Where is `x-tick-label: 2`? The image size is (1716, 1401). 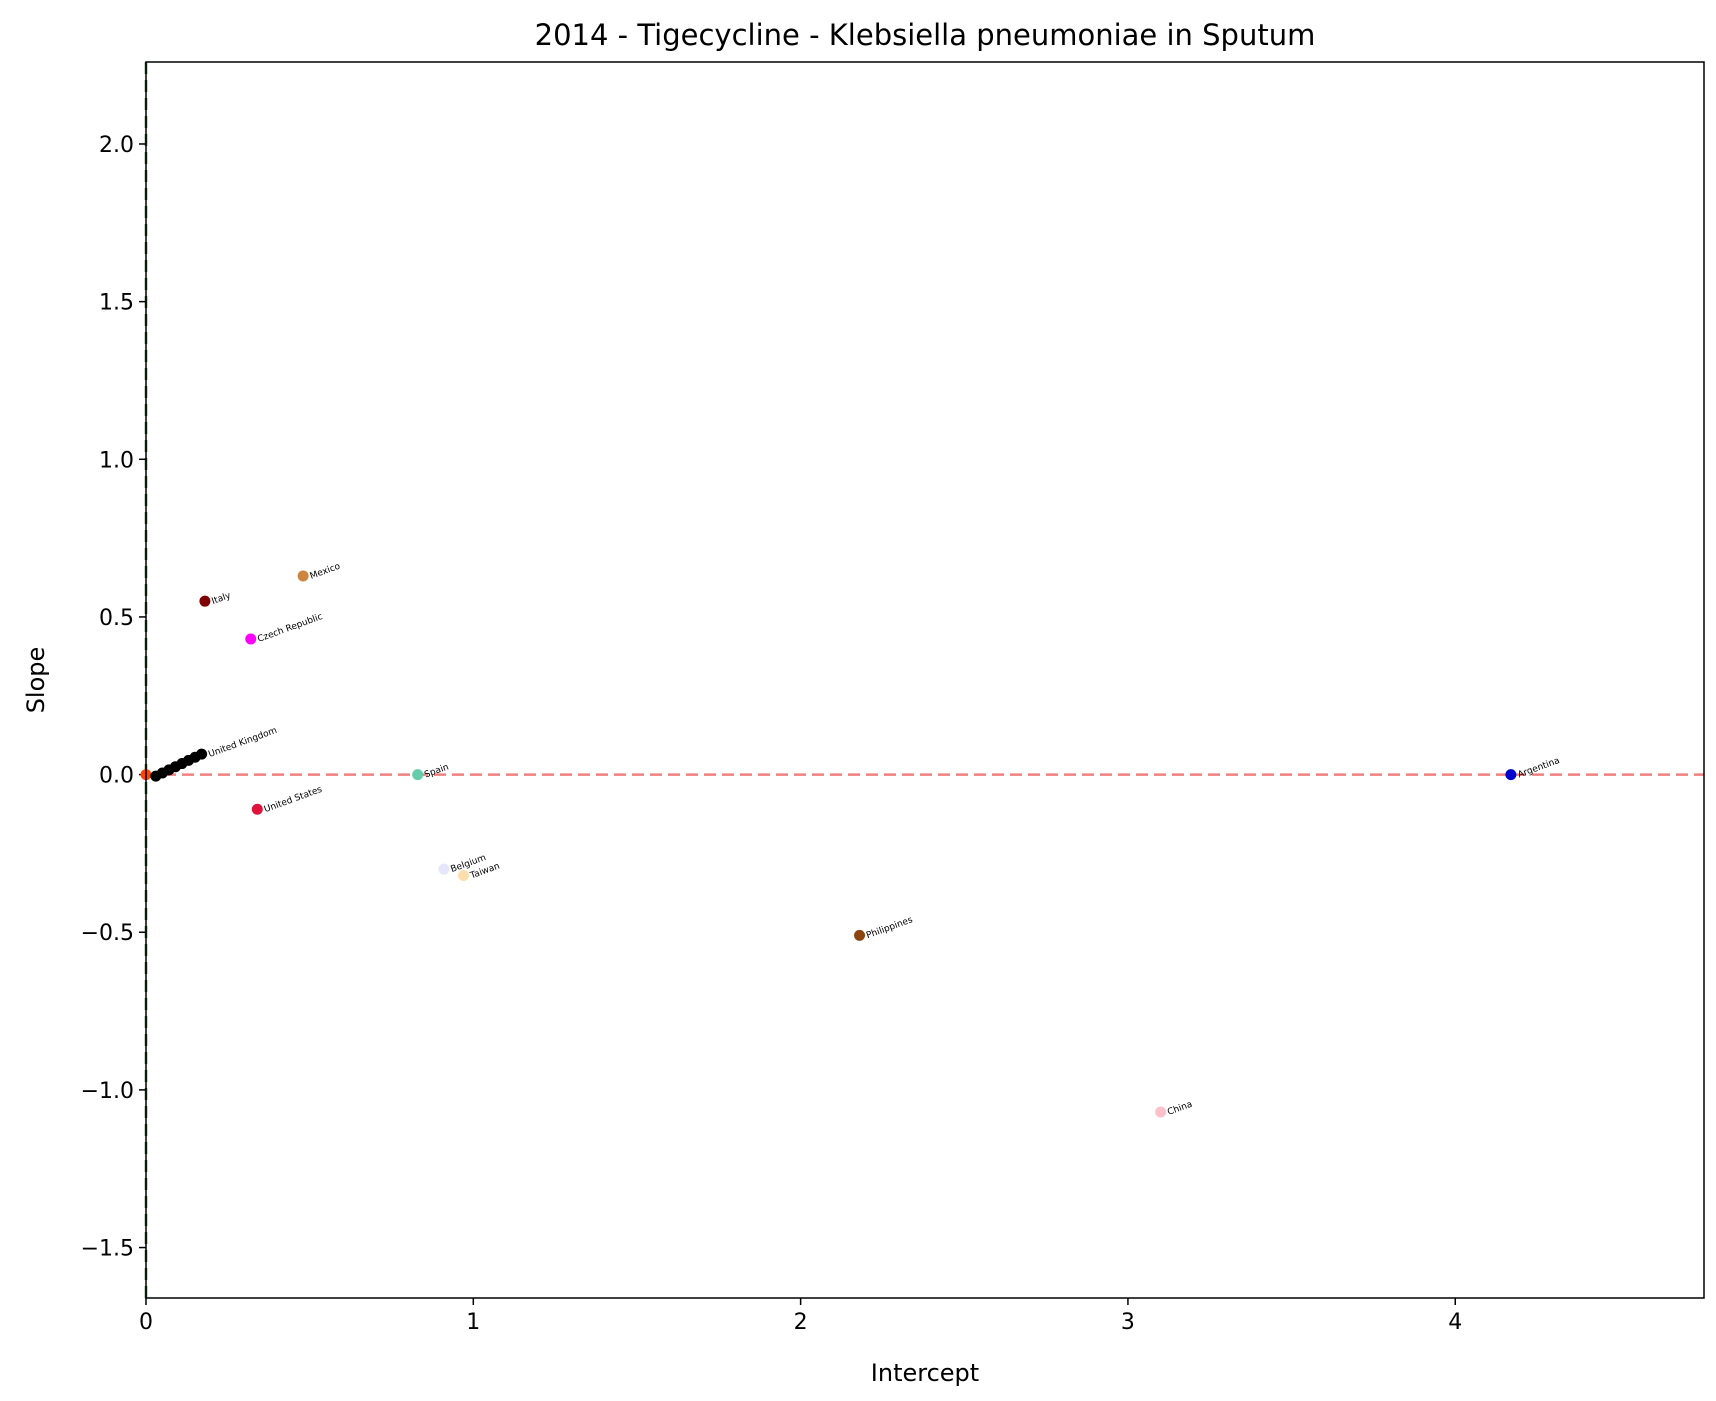 x-tick-label: 2 is located at coordinates (801, 1322).